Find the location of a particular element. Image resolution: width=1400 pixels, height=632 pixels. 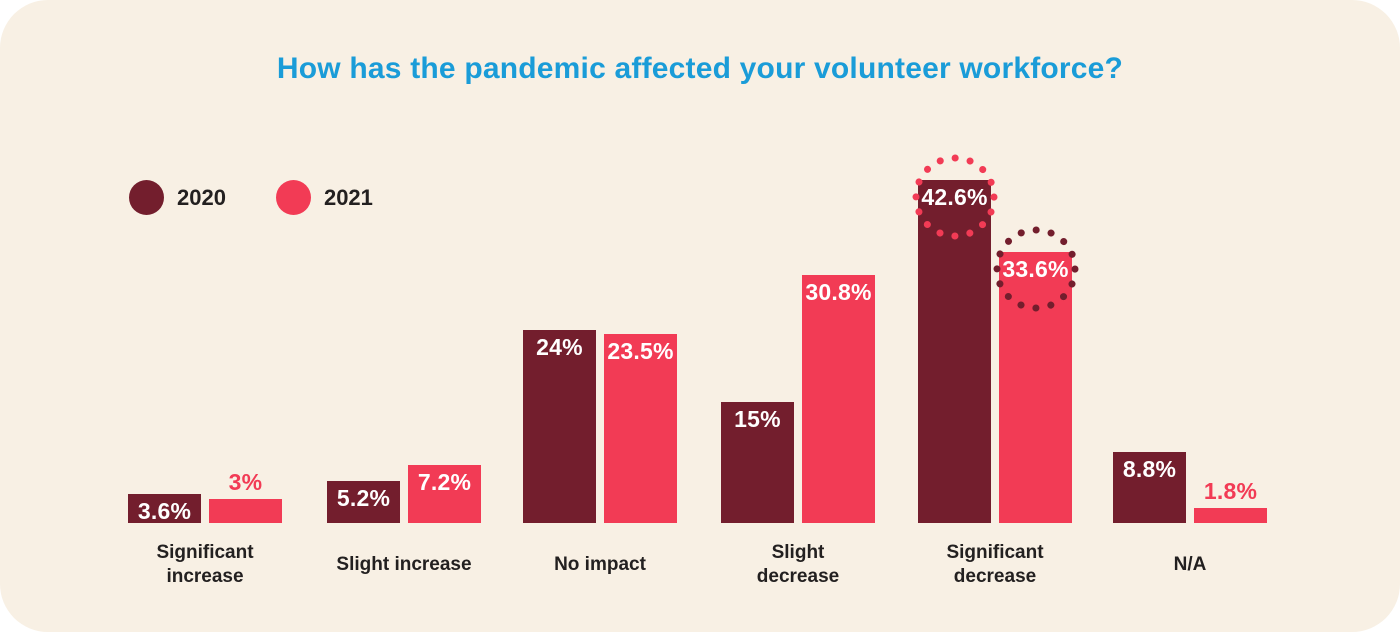

legend-label-2021: 2021 is located at coordinates (348, 197).